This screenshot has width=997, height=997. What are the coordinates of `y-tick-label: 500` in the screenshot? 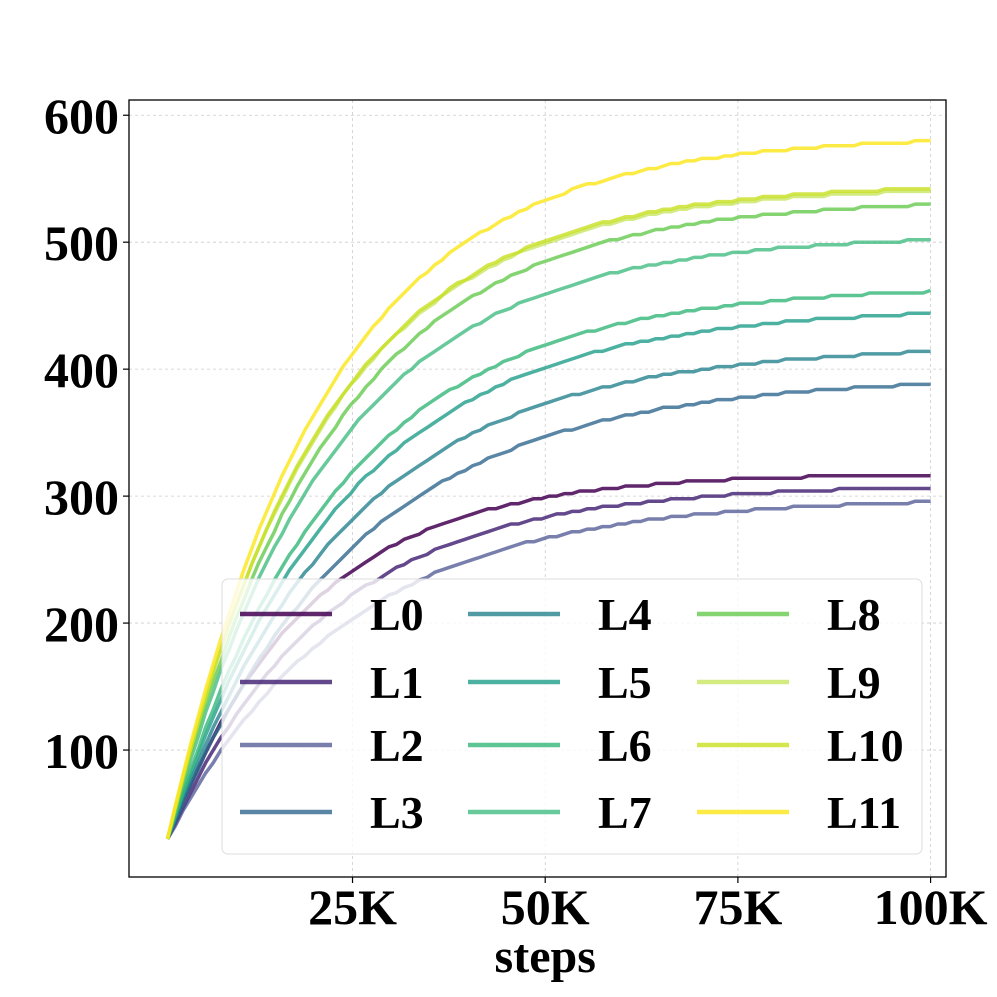 It's located at (81, 243).